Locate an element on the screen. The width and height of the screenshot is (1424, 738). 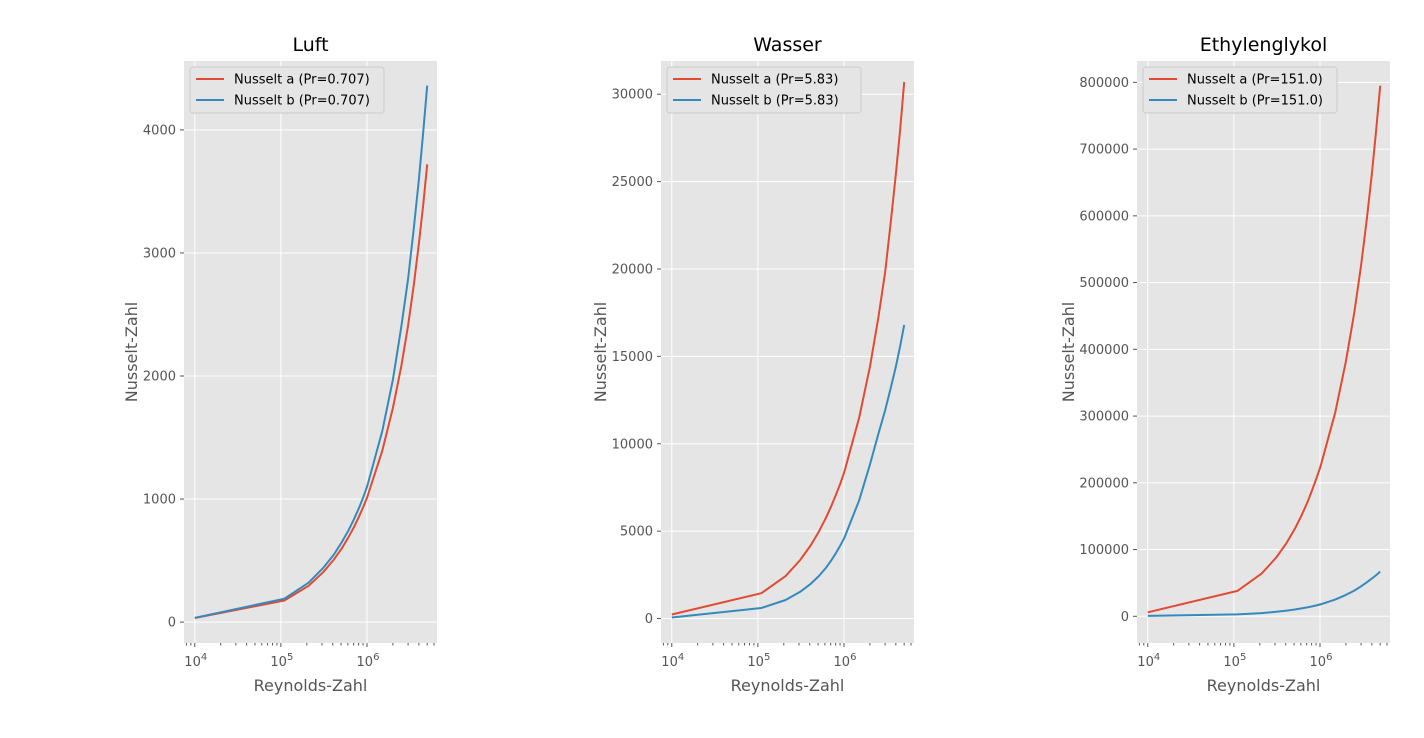
chart-title: Wasser is located at coordinates (787, 45).